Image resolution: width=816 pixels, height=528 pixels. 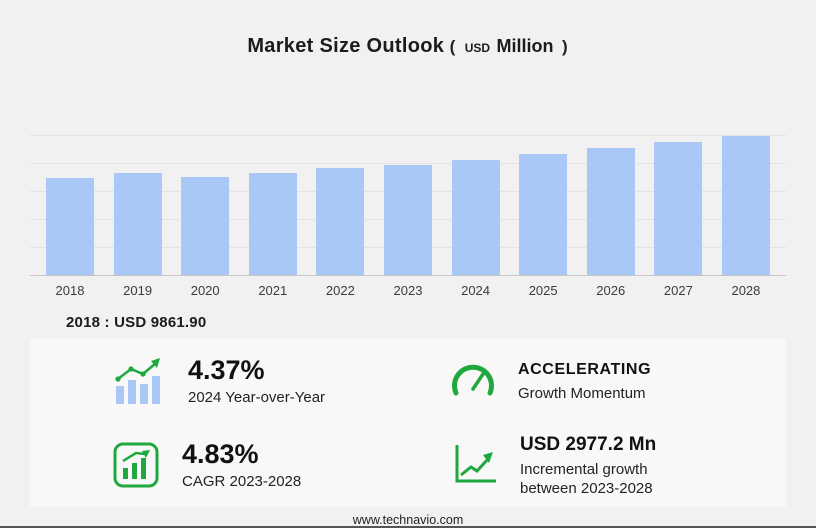 I want to click on title-paren-open: (, so click(x=452, y=46).